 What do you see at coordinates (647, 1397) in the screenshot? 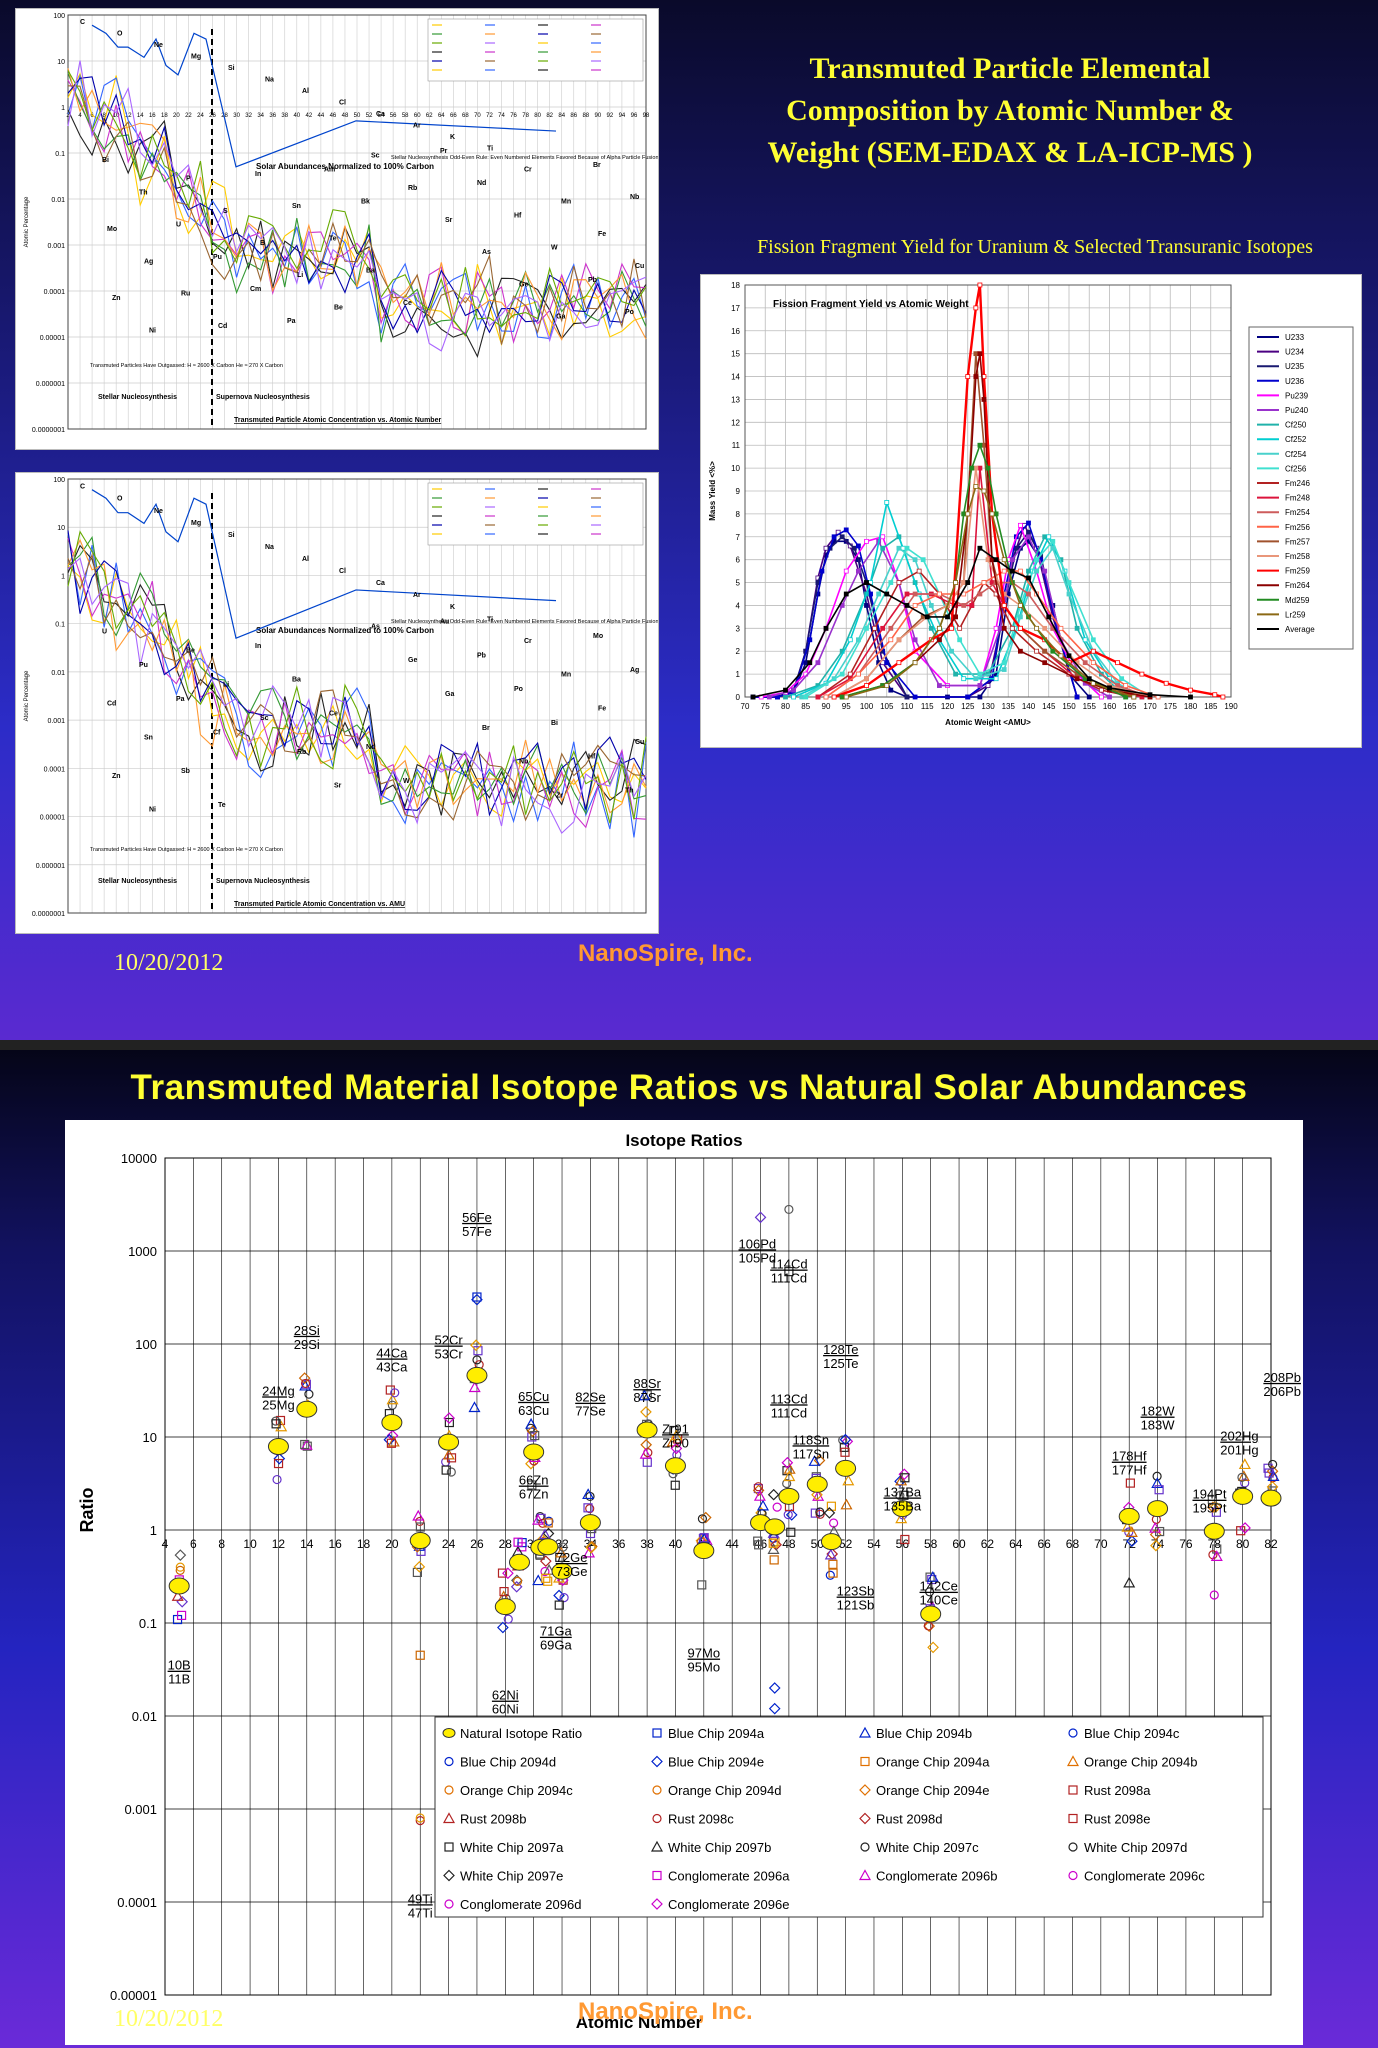
I see `isotope-label-bottom: 87Sr` at bounding box center [647, 1397].